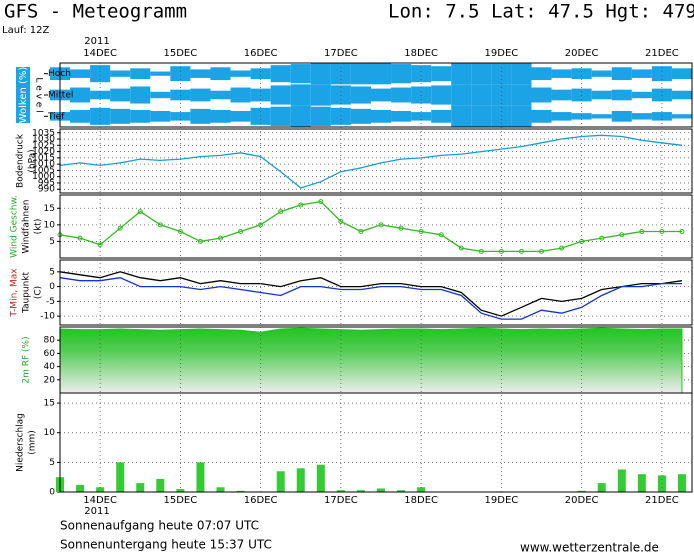 The height and width of the screenshot is (553, 694). I want to click on y-tick-label: 60, so click(50, 354).